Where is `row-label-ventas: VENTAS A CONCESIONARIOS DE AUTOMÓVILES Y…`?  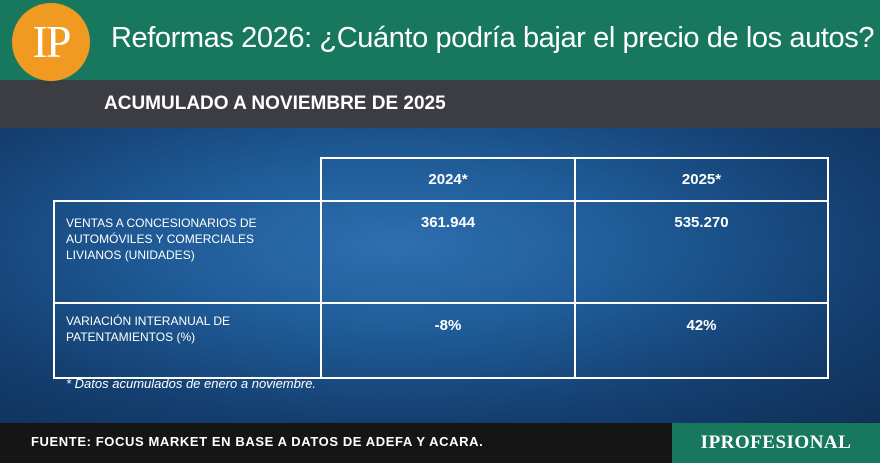
row-label-ventas: VENTAS A CONCESIONARIOS DE AUTOMÓVILES Y… is located at coordinates (187, 252).